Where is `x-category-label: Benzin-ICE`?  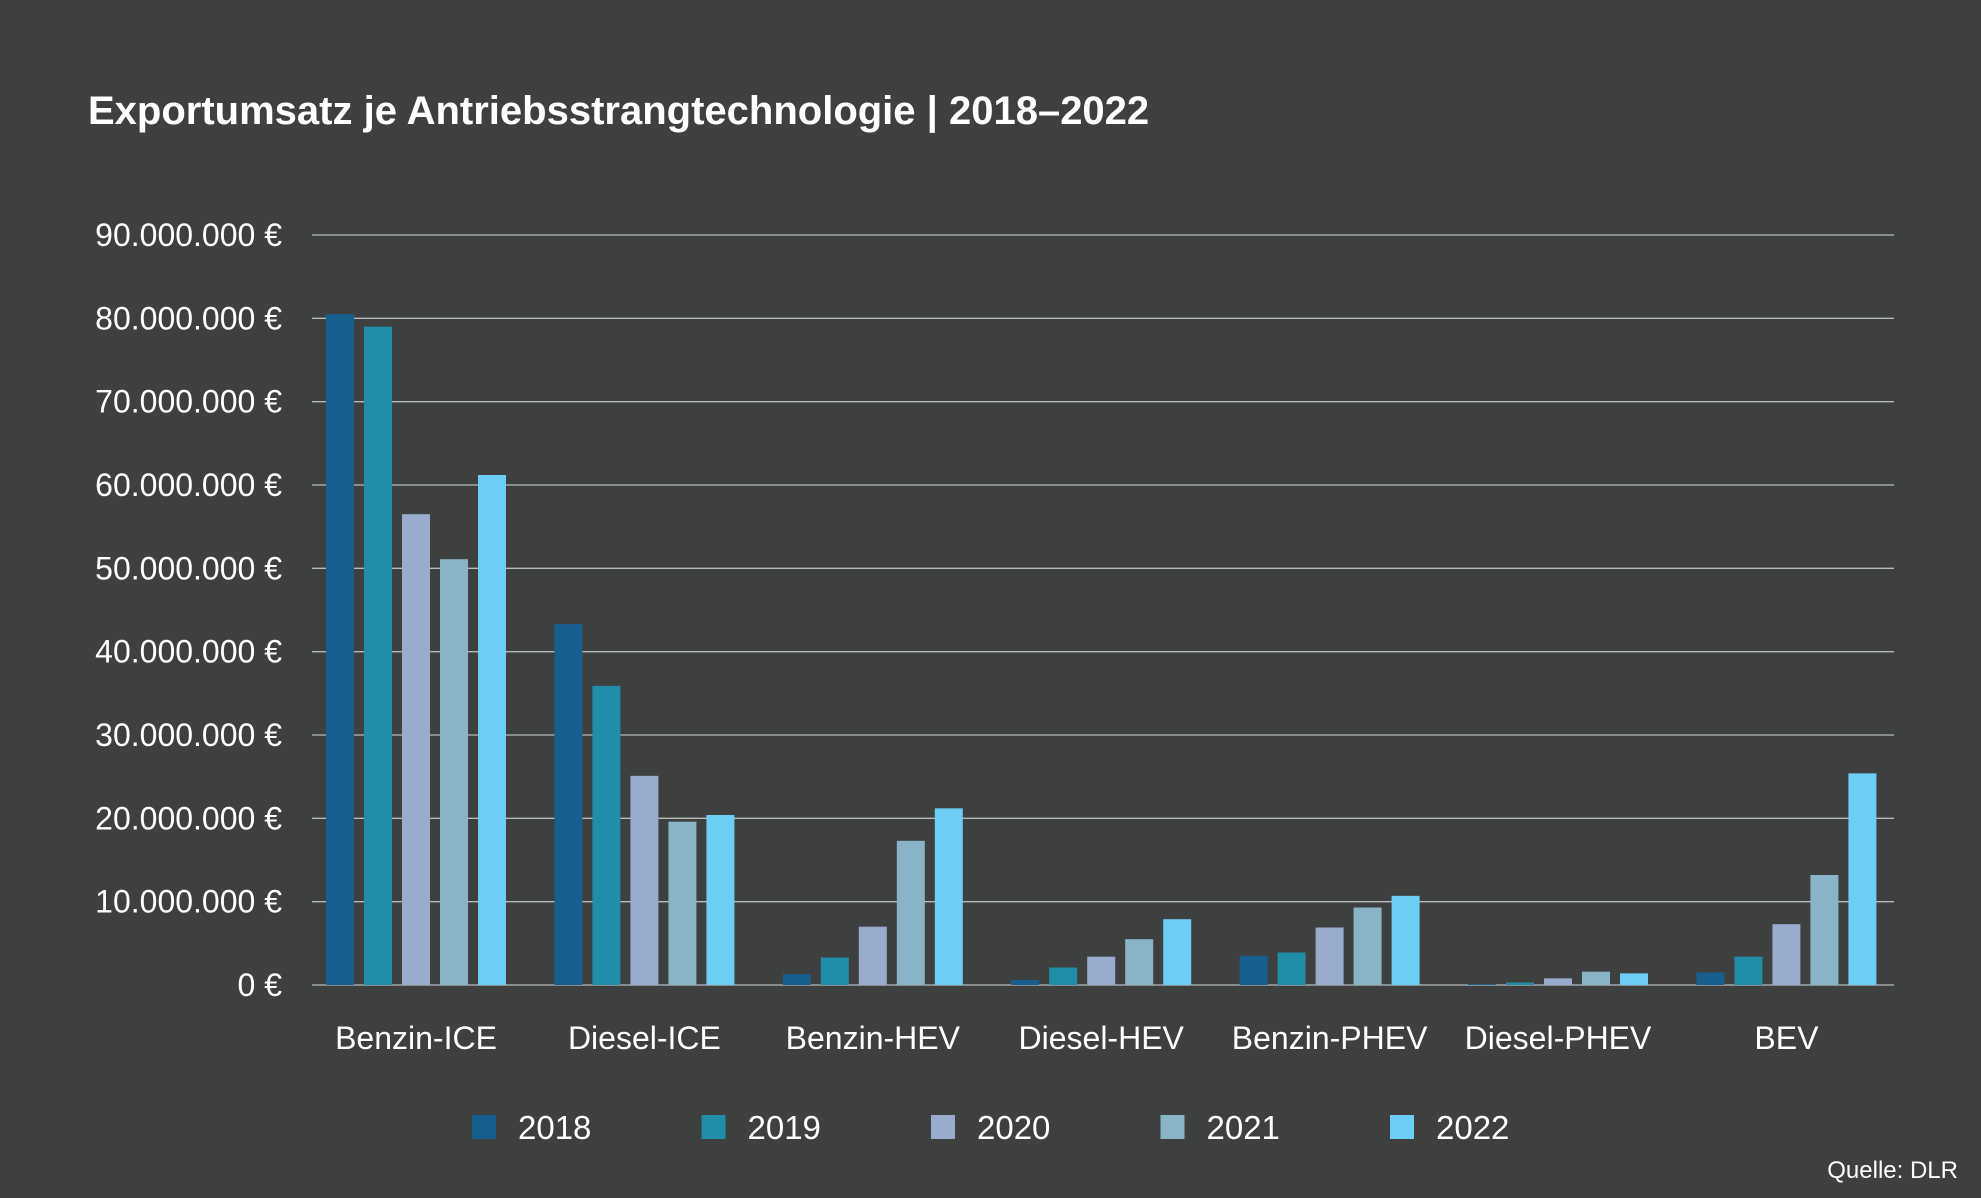
x-category-label: Benzin-ICE is located at coordinates (416, 1038).